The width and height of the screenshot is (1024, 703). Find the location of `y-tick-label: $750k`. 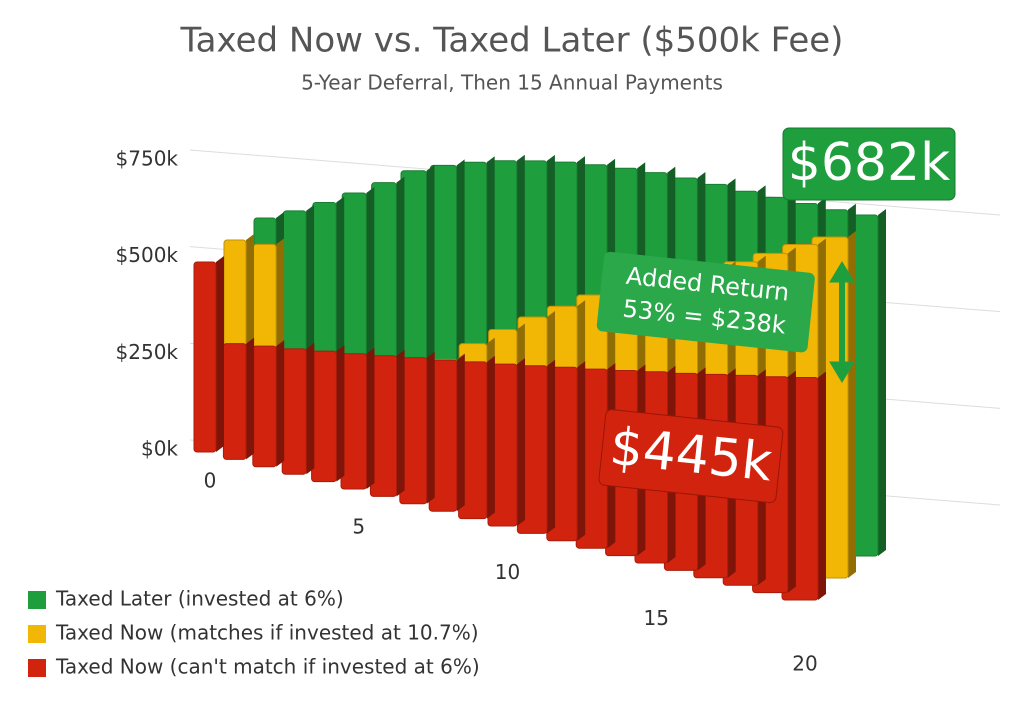

y-tick-label: $750k is located at coordinates (147, 159).